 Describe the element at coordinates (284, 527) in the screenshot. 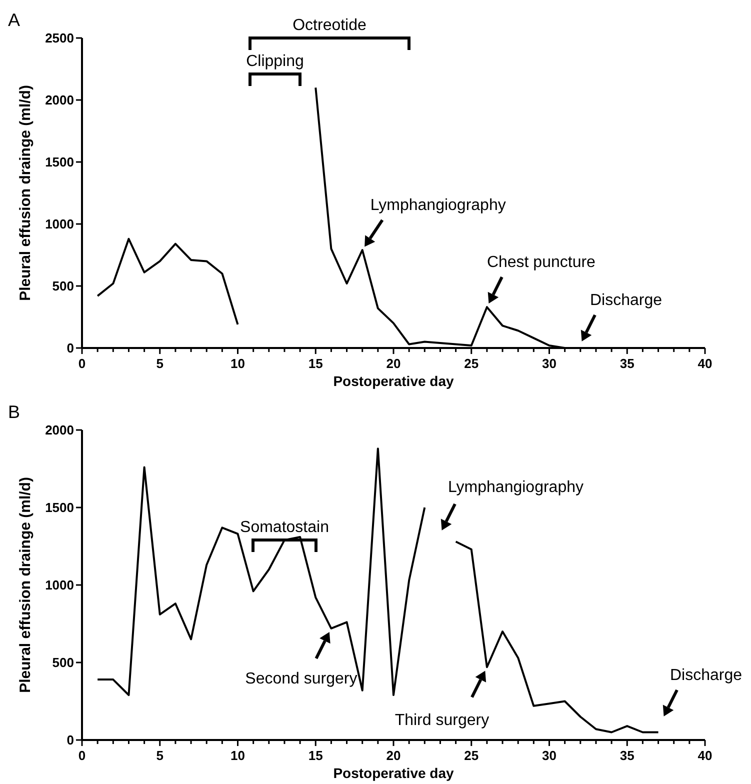

I see `annotation: Somatostain` at that location.